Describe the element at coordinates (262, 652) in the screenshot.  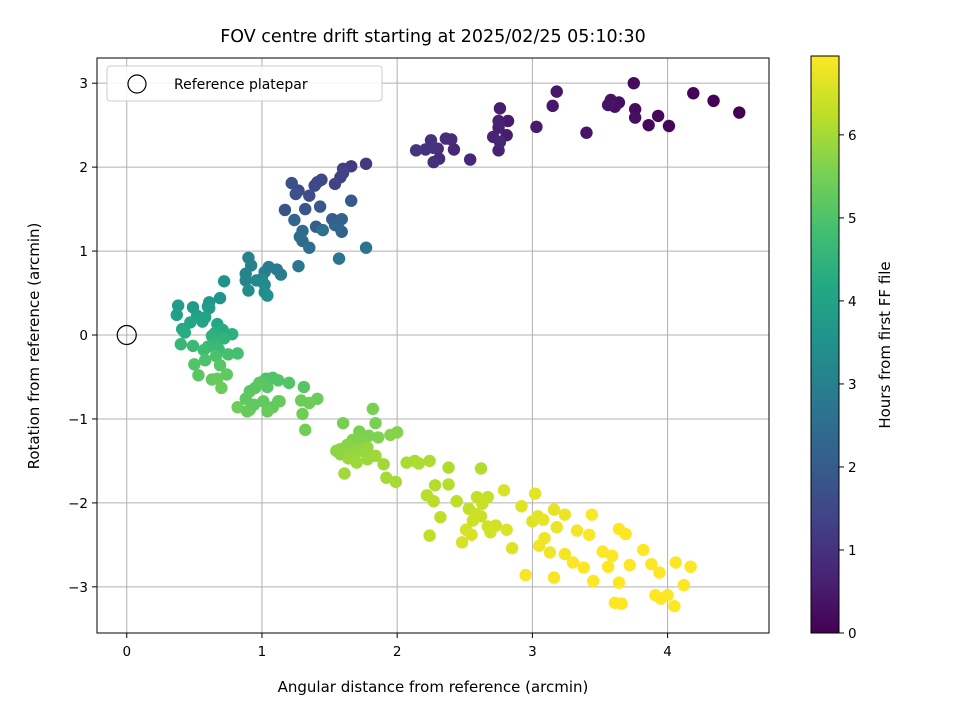
I see `x-tick-label: 1` at that location.